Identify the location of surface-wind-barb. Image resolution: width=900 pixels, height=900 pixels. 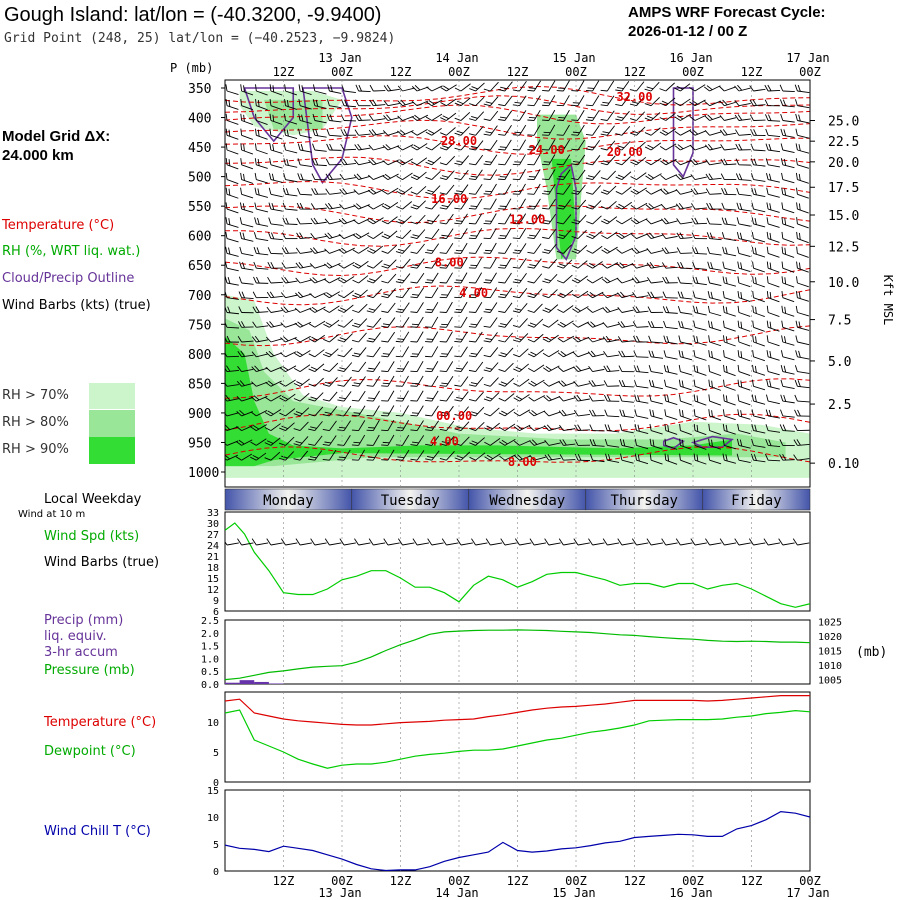
(479, 542).